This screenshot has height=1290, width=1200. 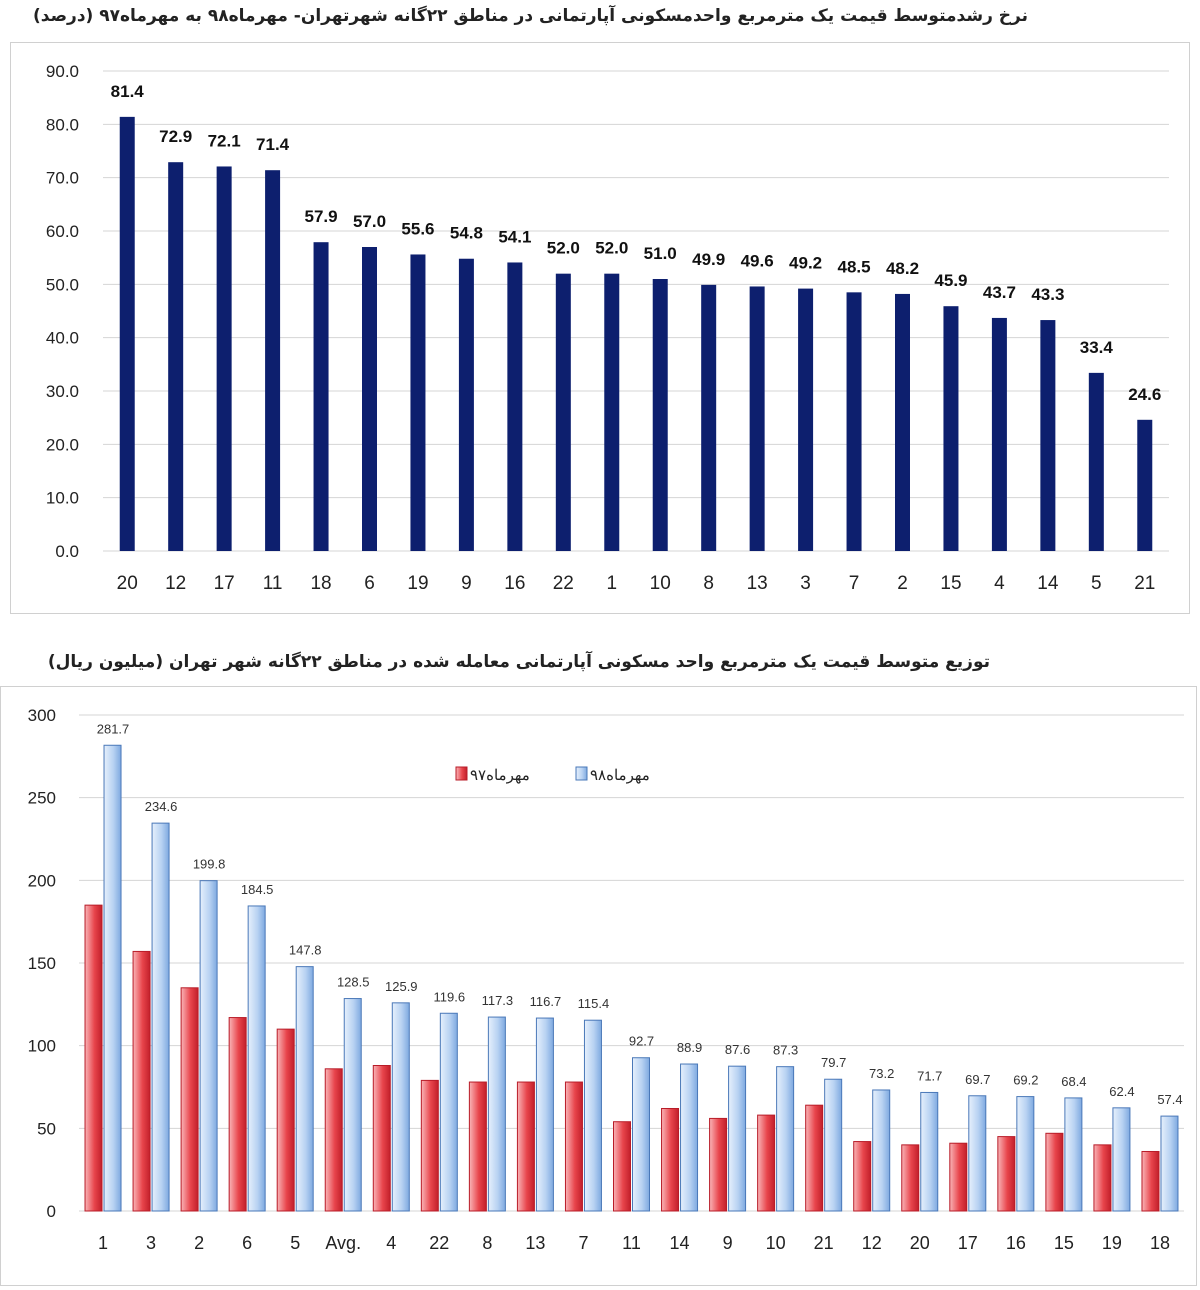 What do you see at coordinates (853, 266) in the screenshot?
I see `data-label: 48.5` at bounding box center [853, 266].